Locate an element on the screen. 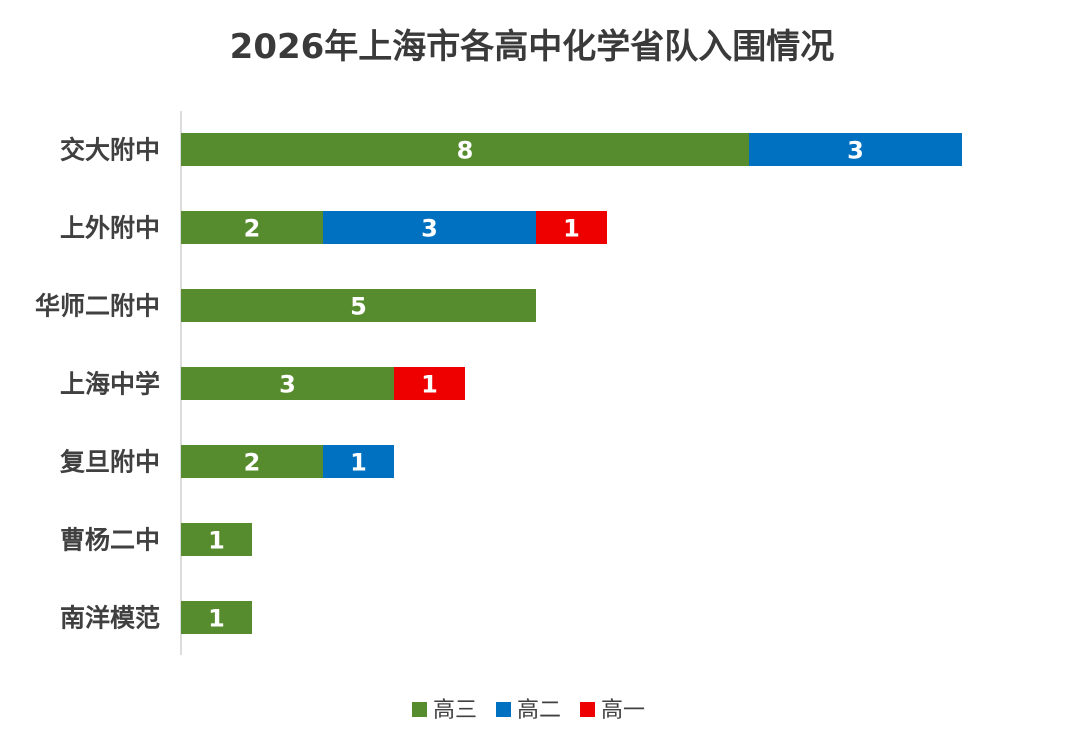  category-label: 曹杨二中 is located at coordinates (110, 540).